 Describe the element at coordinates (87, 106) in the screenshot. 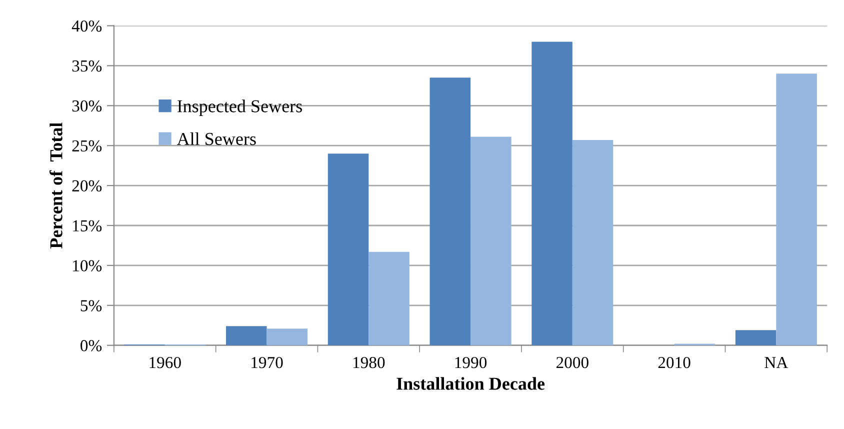

I see `y-tick-label: 30%` at that location.